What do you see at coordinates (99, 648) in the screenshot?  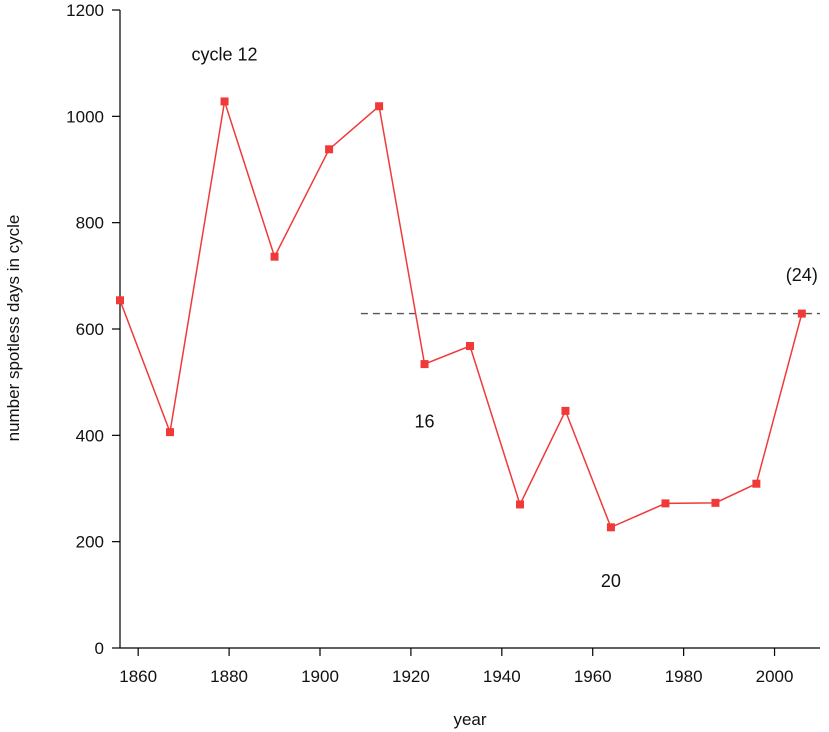 I see `y-tick-label: 0` at bounding box center [99, 648].